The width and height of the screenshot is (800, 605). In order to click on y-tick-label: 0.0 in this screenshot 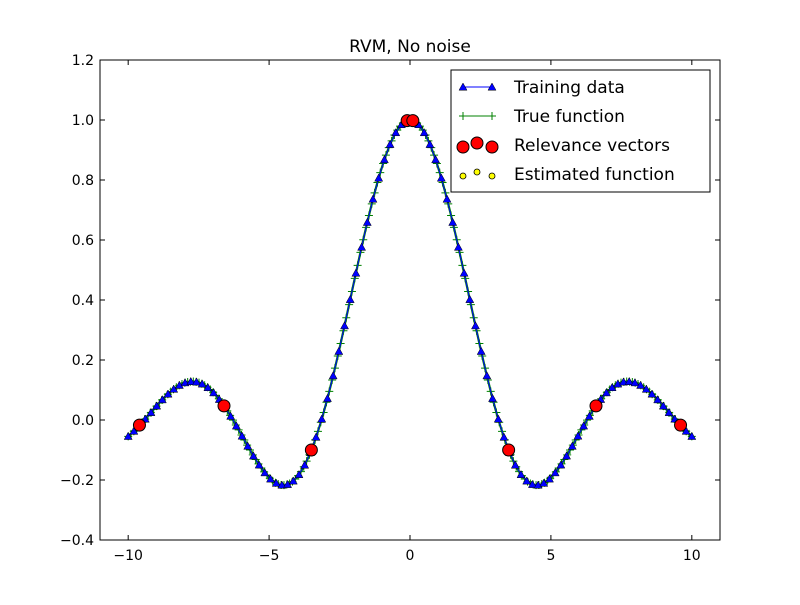, I will do `click(83, 421)`.